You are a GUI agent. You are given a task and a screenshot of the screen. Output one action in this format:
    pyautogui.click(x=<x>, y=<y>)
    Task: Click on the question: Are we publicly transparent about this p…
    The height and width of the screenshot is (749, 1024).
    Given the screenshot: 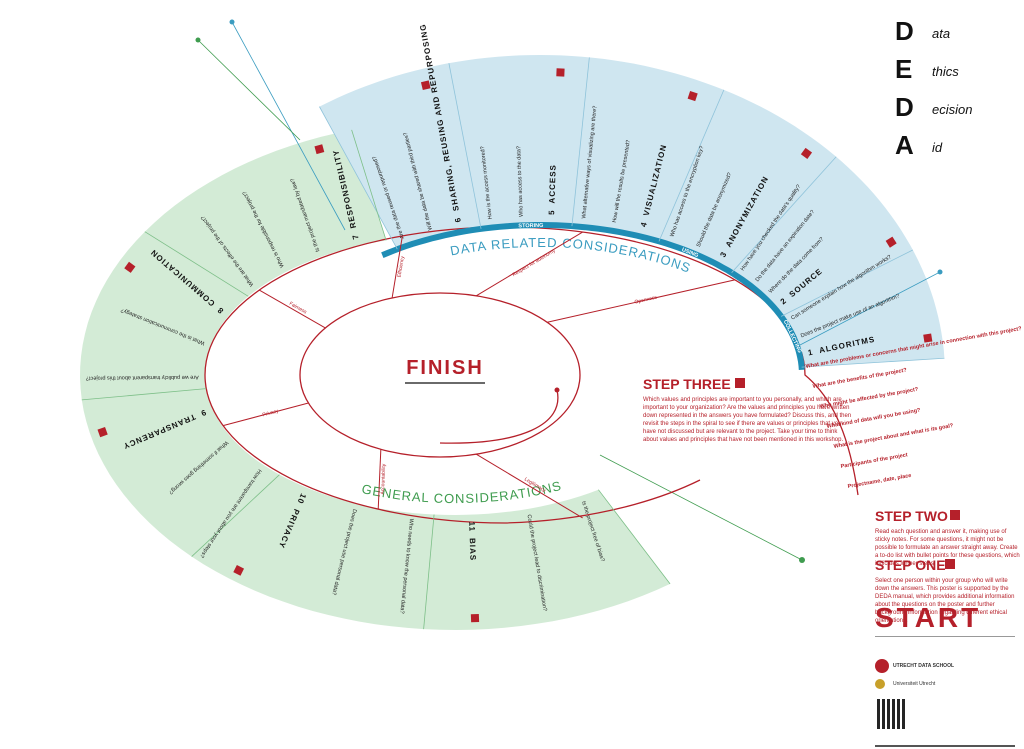 What is the action you would take?
    pyautogui.click(x=142, y=377)
    